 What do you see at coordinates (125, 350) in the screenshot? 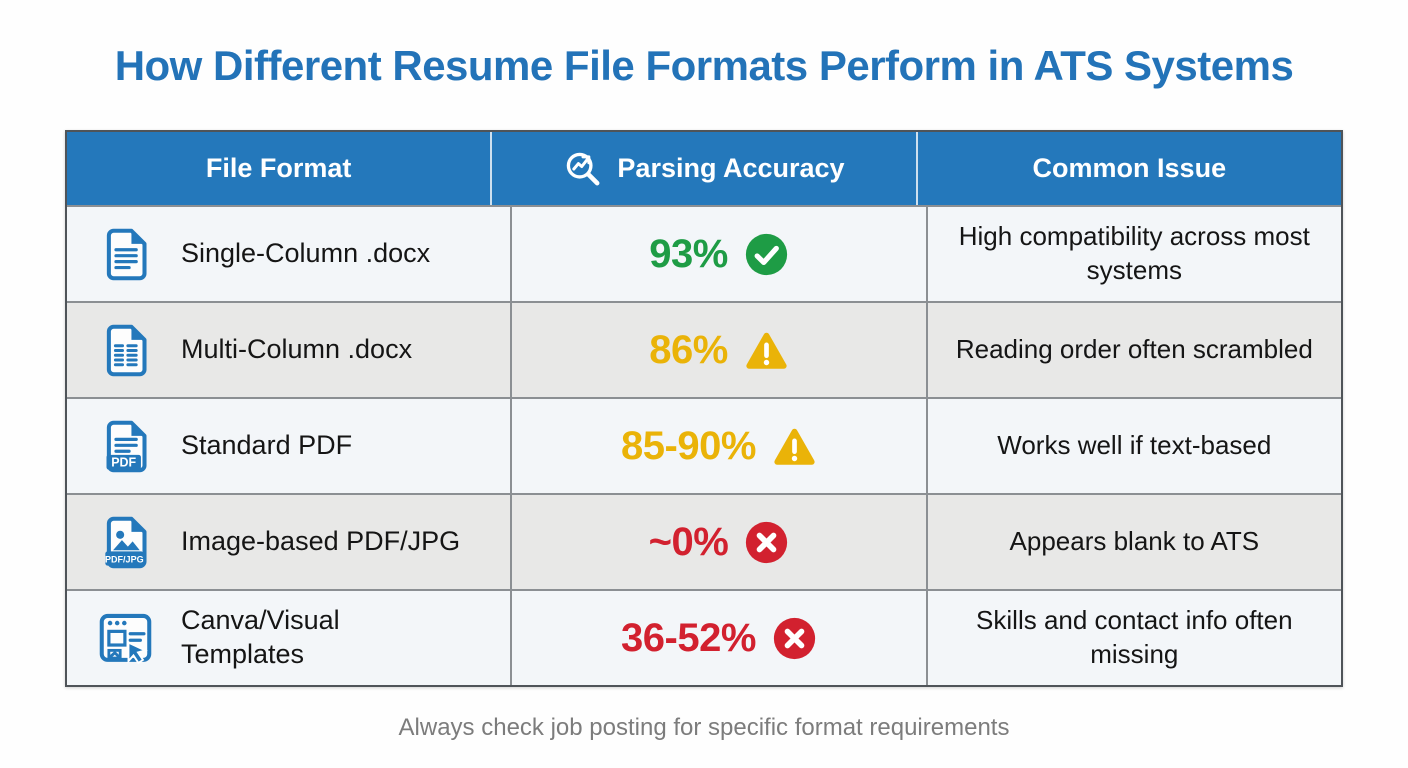
I see `multi-column-doc-icon` at bounding box center [125, 350].